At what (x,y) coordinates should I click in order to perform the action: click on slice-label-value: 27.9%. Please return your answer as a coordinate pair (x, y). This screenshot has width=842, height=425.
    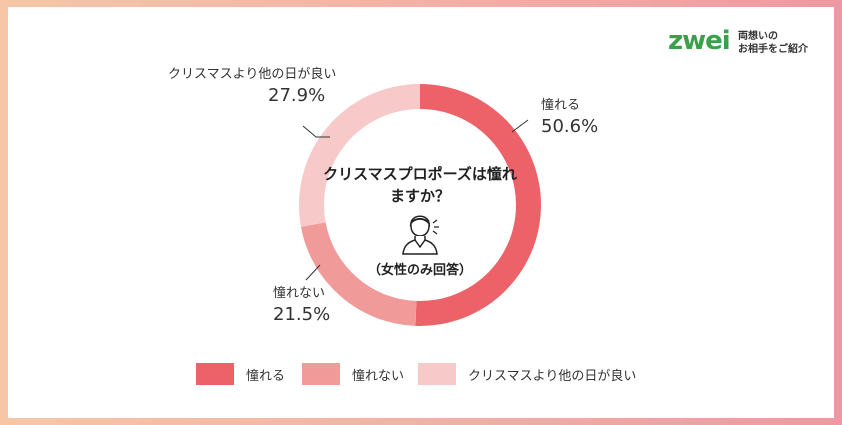
    Looking at the image, I should click on (297, 95).